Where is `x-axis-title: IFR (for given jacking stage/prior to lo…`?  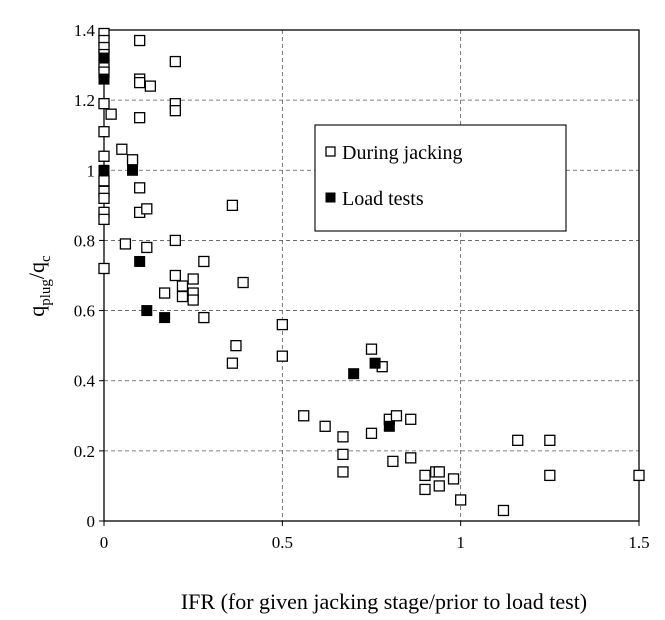
x-axis-title: IFR (for given jacking stage/prior to lo… is located at coordinates (384, 601).